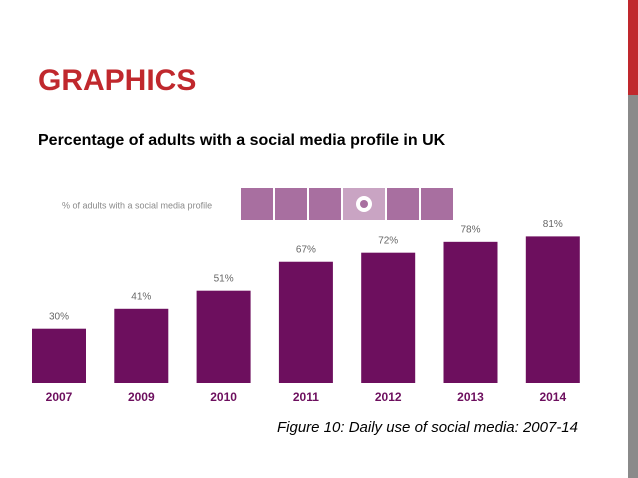 Image resolution: width=638 pixels, height=478 pixels. I want to click on x-tick-label: 2009, so click(141, 397).